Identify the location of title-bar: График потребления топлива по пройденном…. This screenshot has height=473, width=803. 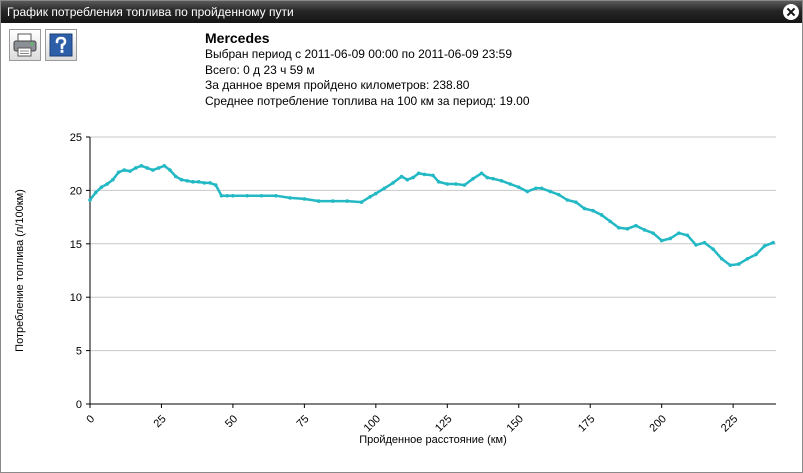
(401, 12).